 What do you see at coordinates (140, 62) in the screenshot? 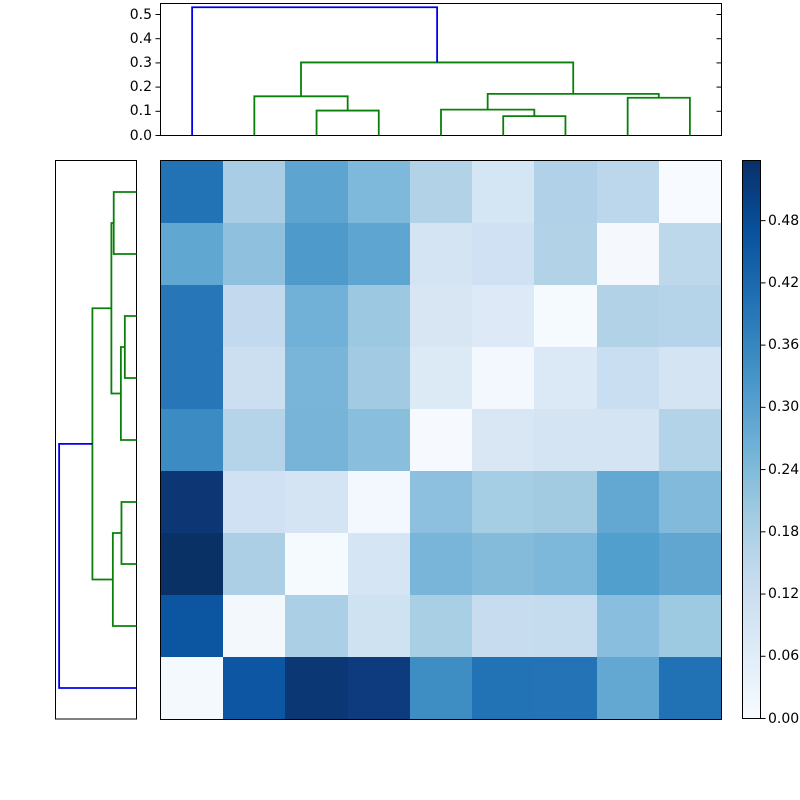
I see `top-y-axis-tick-label: 0.3` at bounding box center [140, 62].